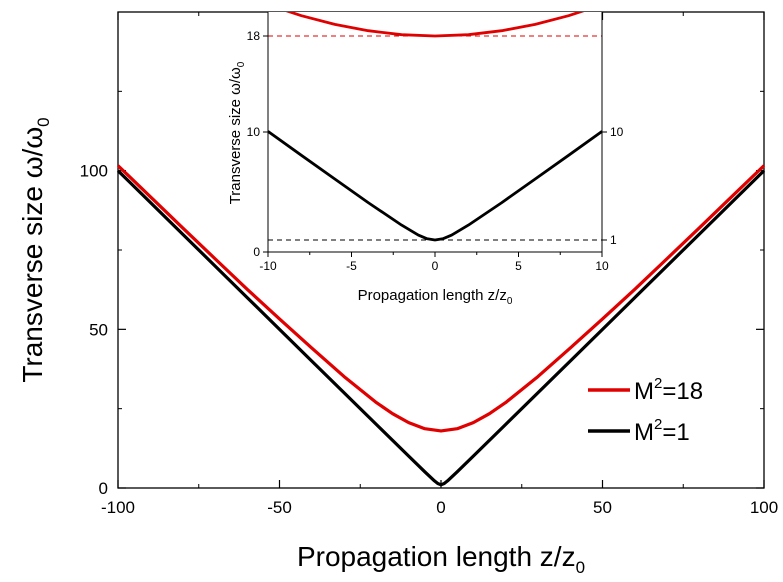 This screenshot has width=783, height=582. Describe the element at coordinates (675, 432) in the screenshot. I see `legend-label-suffix: =1` at that location.